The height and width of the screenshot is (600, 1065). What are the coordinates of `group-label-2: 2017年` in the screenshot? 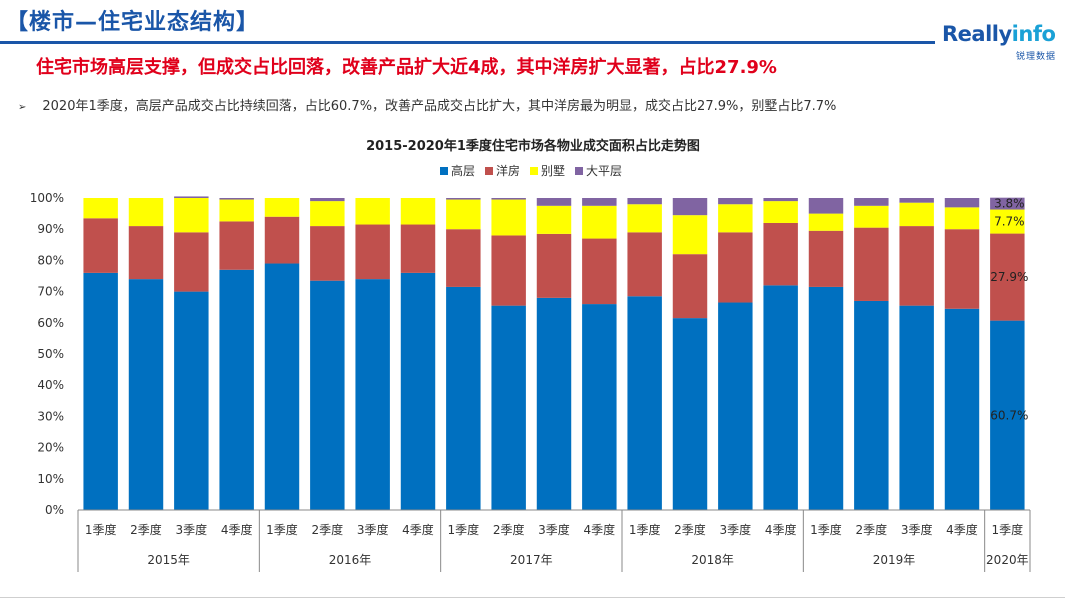 It's located at (531, 560).